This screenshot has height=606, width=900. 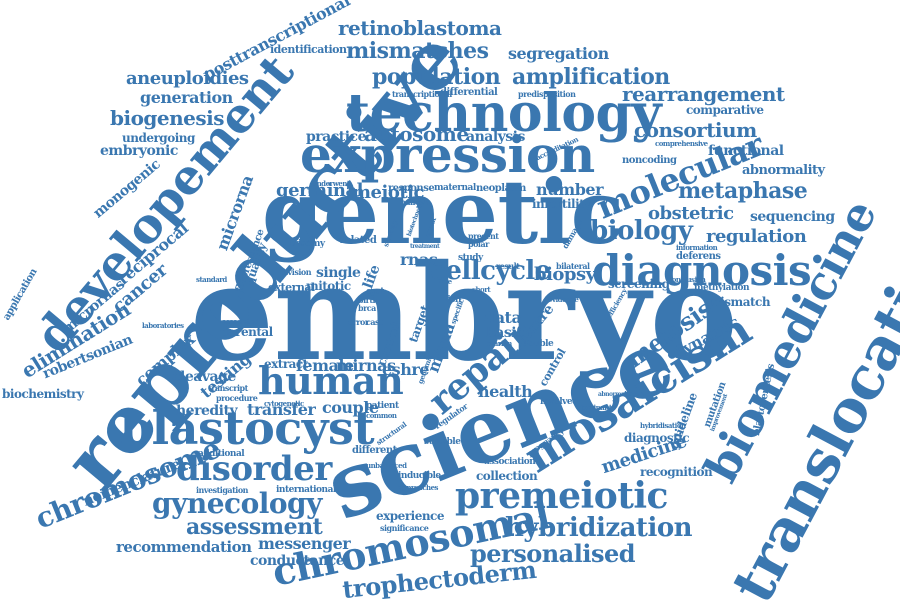 I want to click on word-metaphase: metaphase, so click(x=743, y=191).